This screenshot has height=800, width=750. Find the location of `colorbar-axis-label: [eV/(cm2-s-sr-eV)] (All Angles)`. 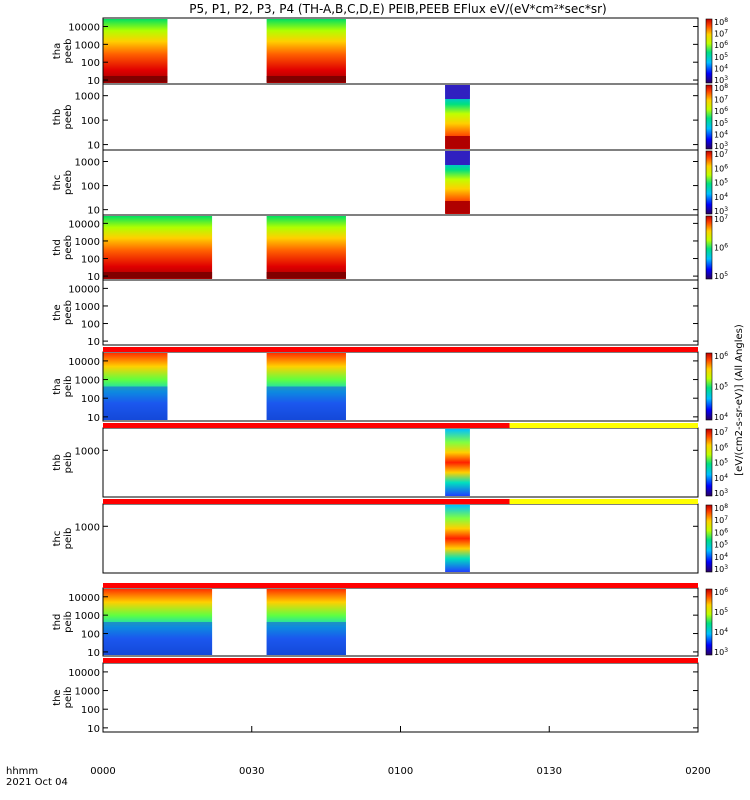

colorbar-axis-label: [eV/(cm2-s-sr-eV)] (All Angles) is located at coordinates (739, 400).